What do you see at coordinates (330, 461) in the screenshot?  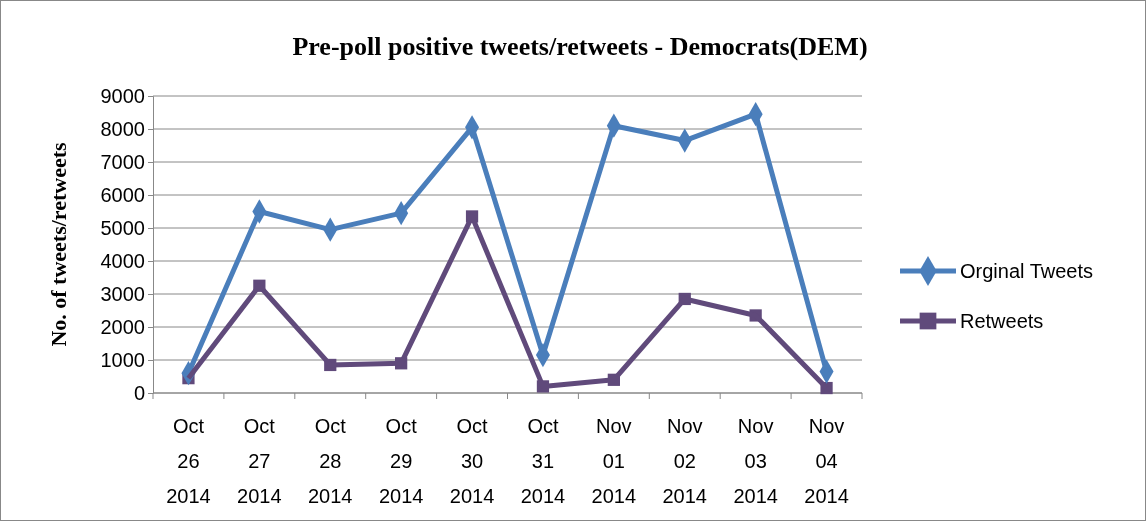 I see `x-tick-label: Oct 28 2014` at bounding box center [330, 461].